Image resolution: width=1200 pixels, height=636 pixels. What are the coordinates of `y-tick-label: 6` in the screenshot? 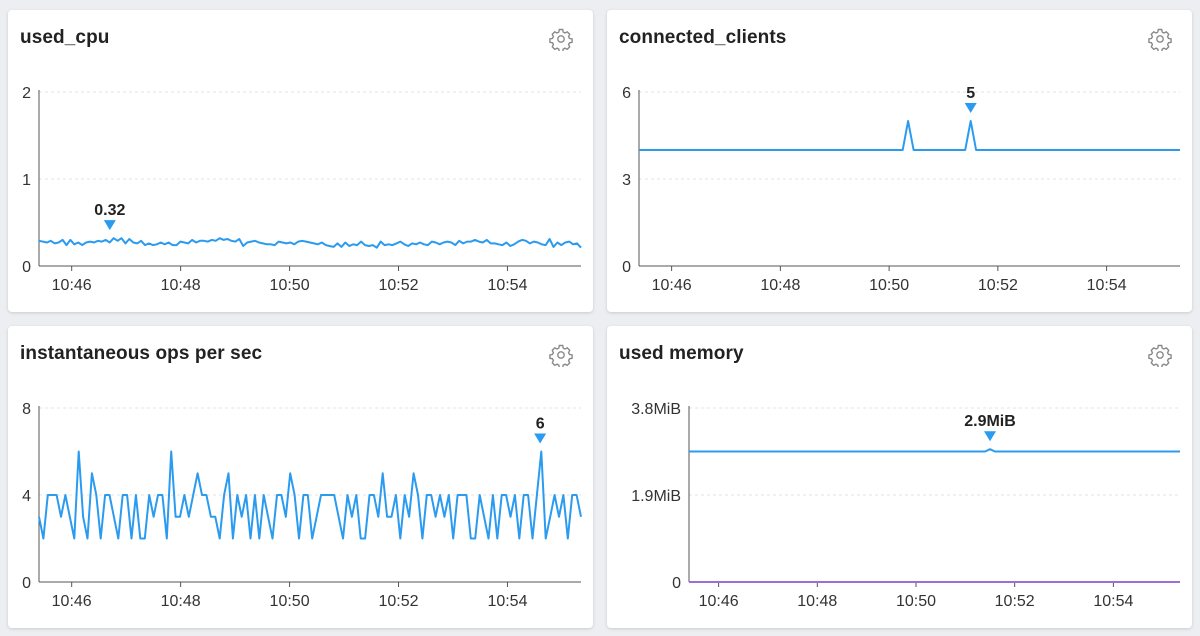 It's located at (626, 93).